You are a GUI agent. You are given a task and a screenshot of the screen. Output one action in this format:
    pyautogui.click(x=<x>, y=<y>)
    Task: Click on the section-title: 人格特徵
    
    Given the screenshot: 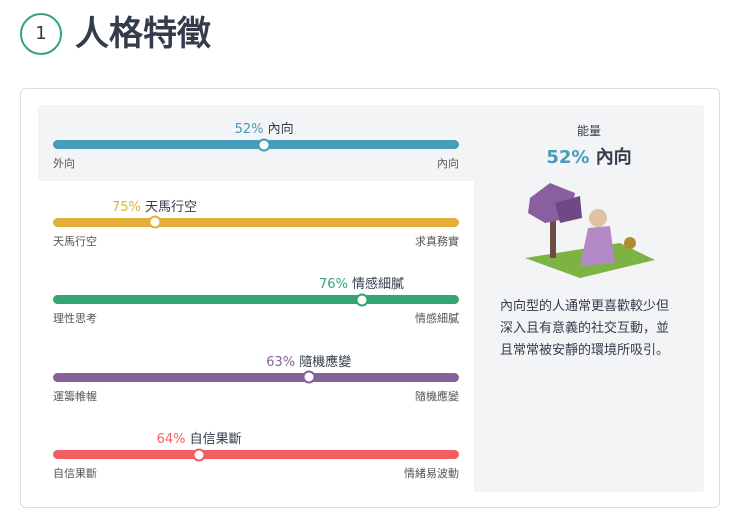 What is the action you would take?
    pyautogui.click(x=143, y=34)
    